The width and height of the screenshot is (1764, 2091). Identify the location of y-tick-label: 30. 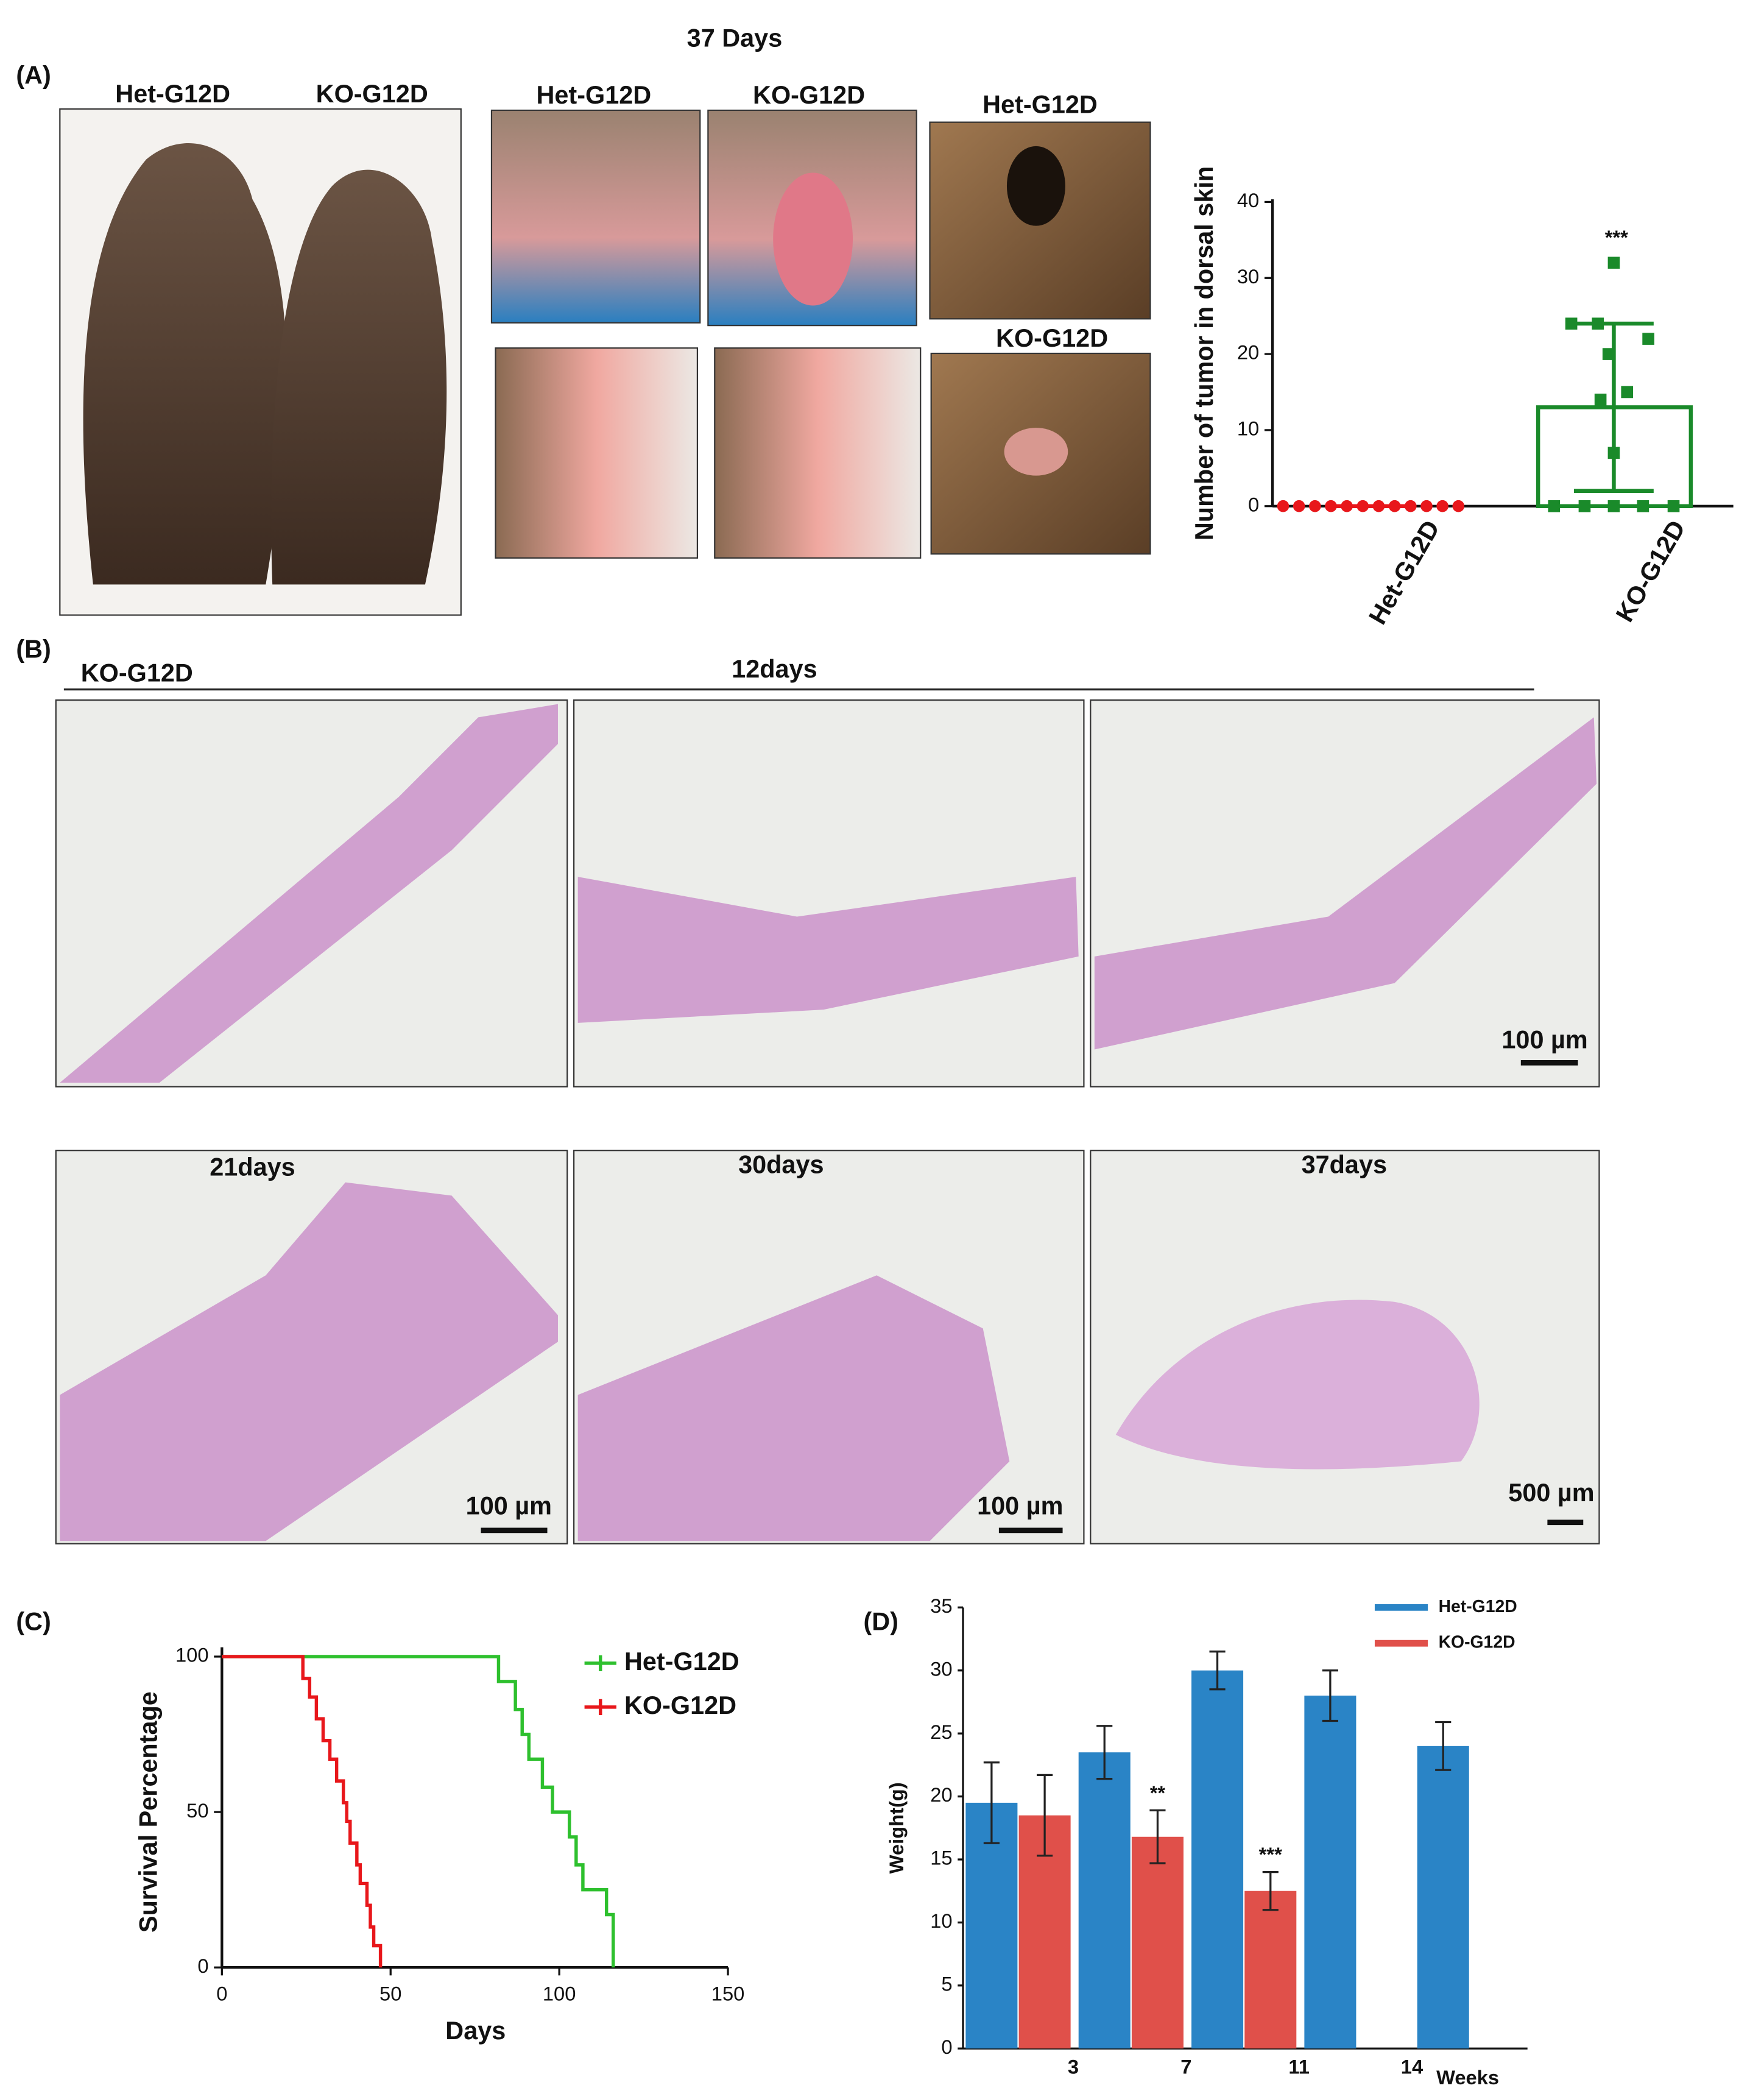
(1248, 276).